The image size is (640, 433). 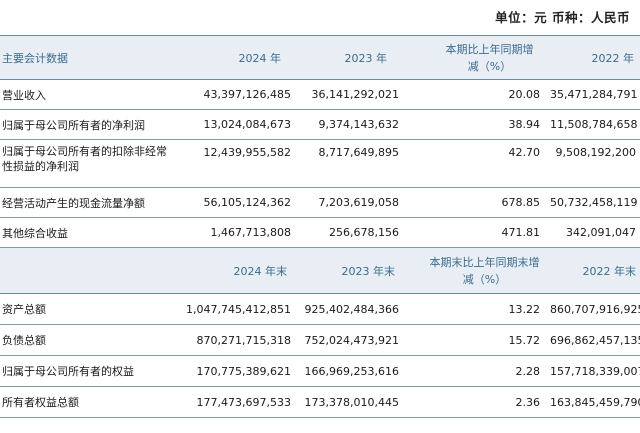 What do you see at coordinates (349, 270) in the screenshot?
I see `col-header-2023-end: 2023 年末` at bounding box center [349, 270].